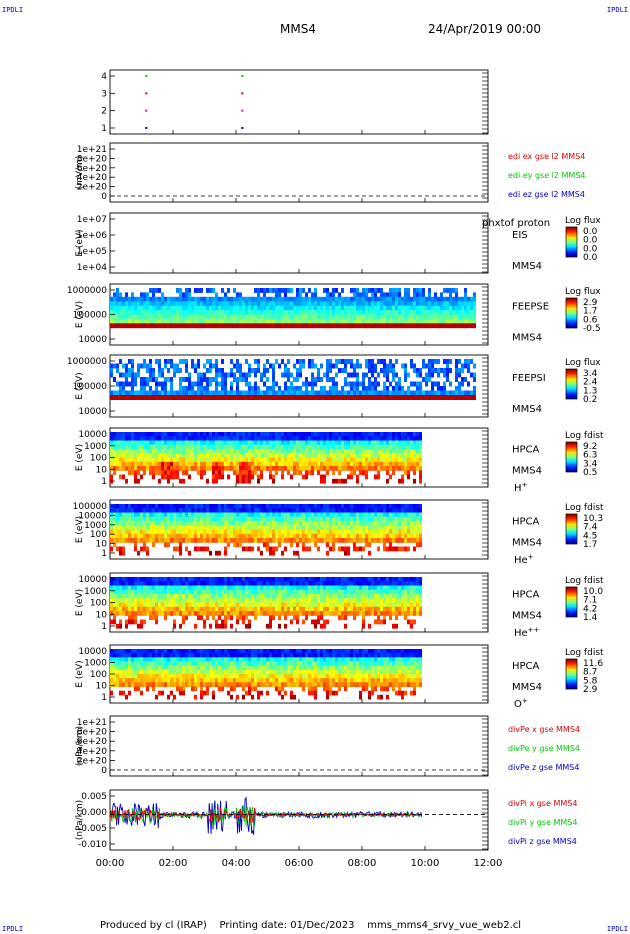 Image resolution: width=630 pixels, height=934 pixels. Describe the element at coordinates (104, 197) in the screenshot. I see `edi-ytick-label: 0` at that location.